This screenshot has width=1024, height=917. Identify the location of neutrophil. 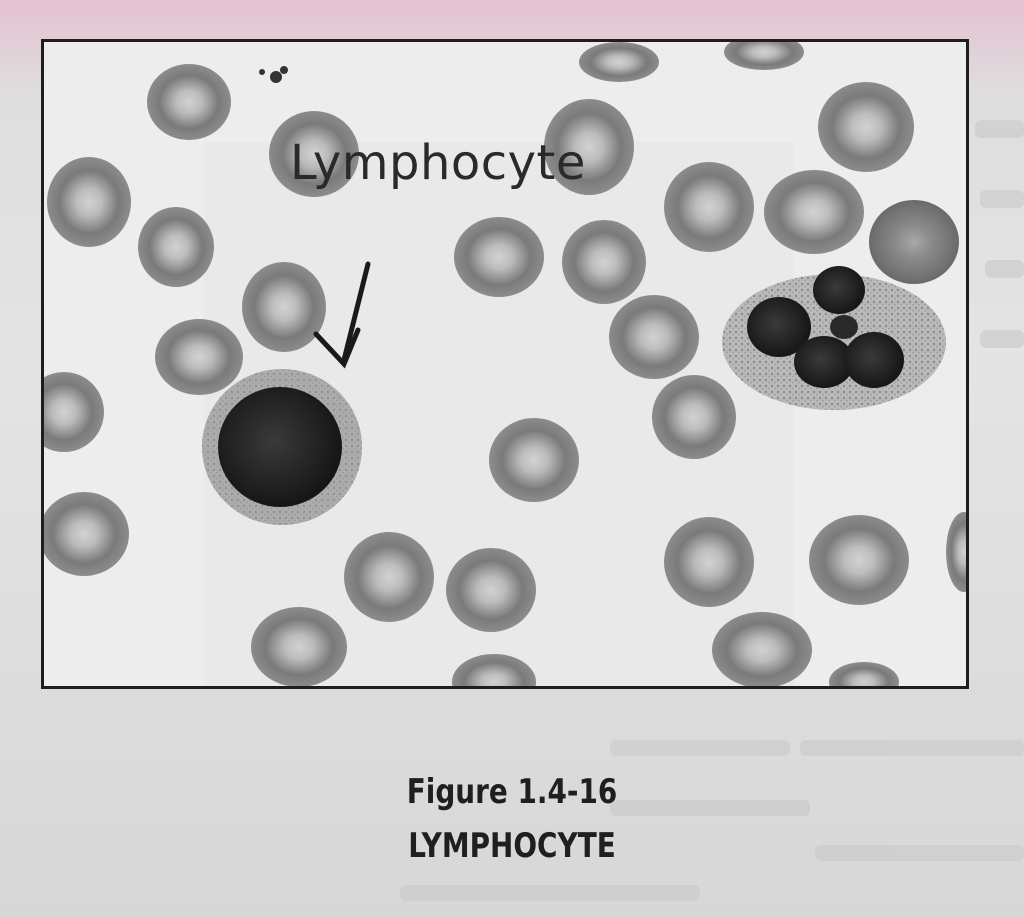
(834, 338).